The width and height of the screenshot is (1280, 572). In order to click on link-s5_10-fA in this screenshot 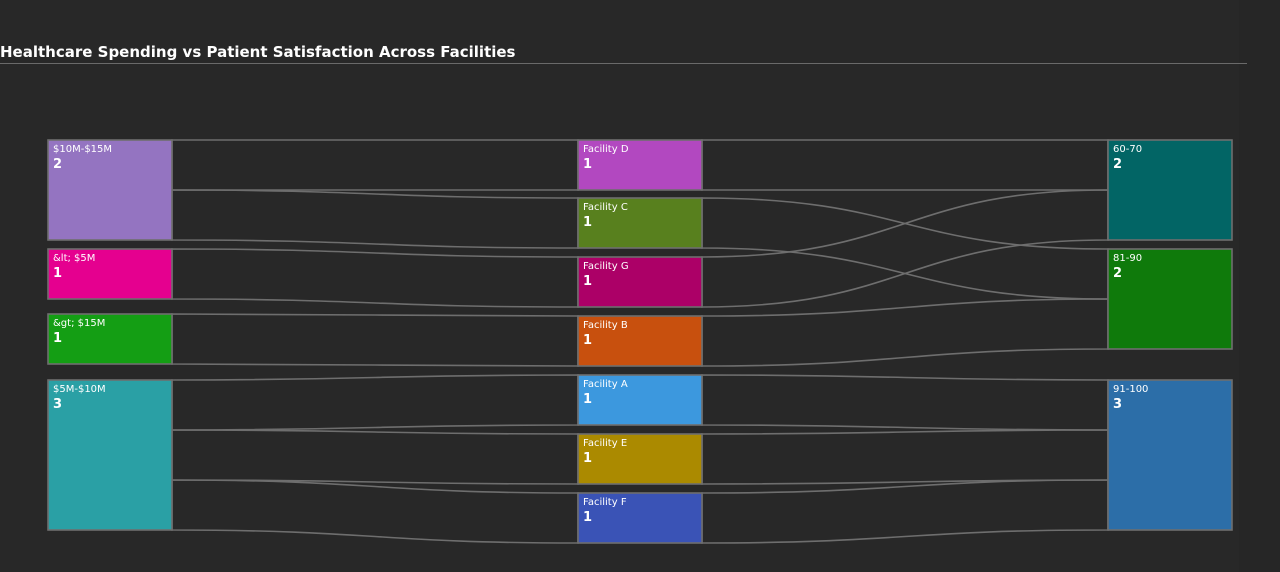, I will do `click(375, 402)`.